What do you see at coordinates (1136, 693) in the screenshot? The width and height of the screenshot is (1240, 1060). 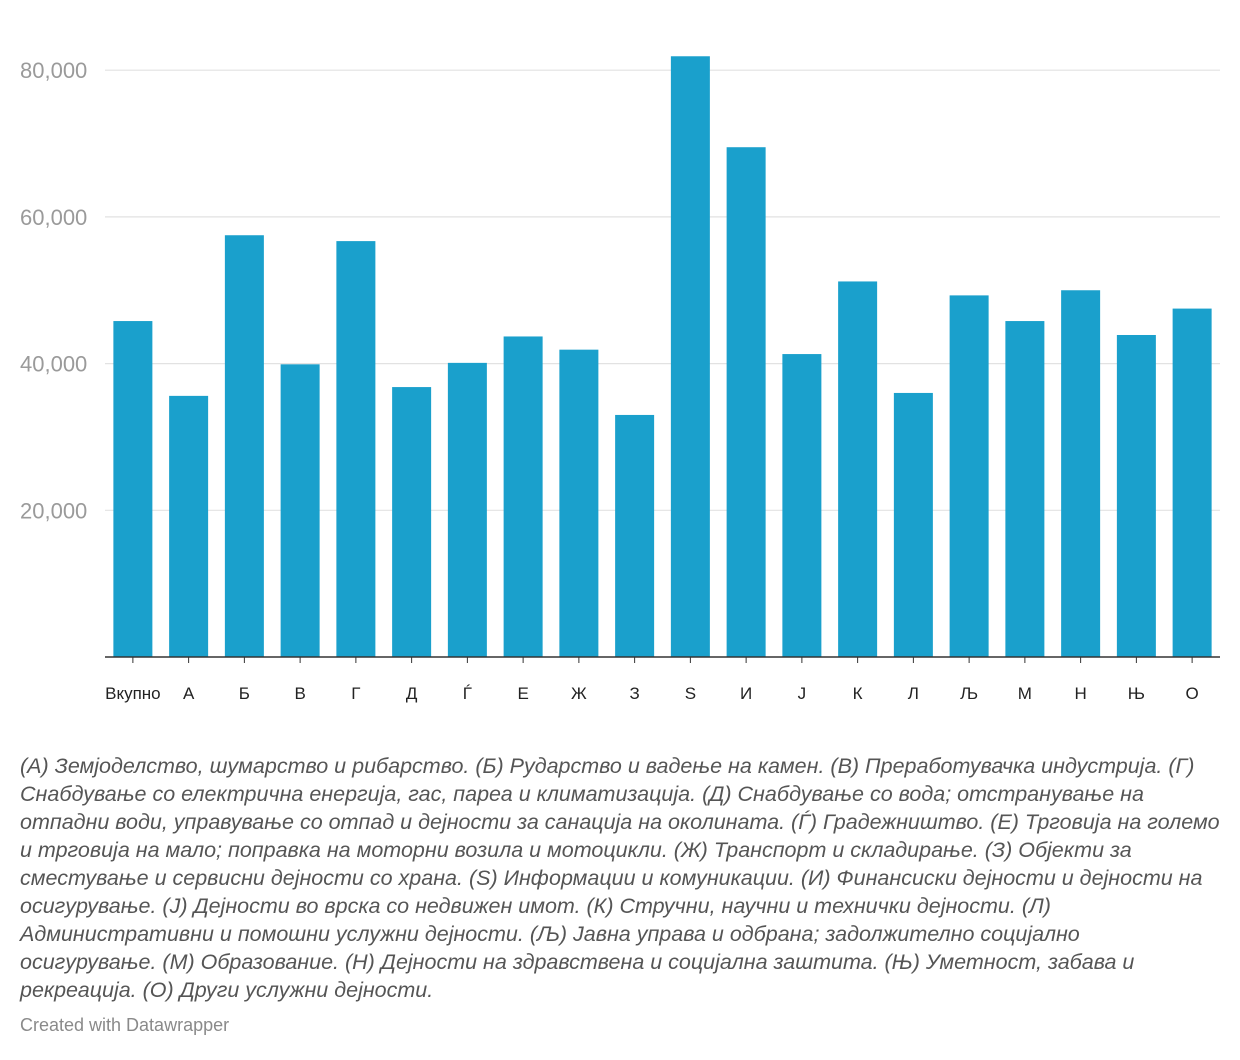 I see `x-tick-label-18: Њ` at bounding box center [1136, 693].